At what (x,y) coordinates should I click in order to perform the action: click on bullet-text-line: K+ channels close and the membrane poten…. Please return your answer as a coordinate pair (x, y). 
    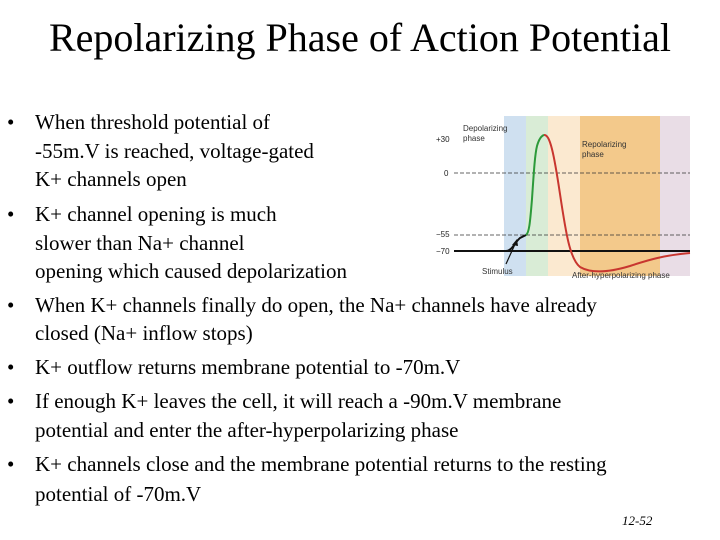
    Looking at the image, I should click on (321, 464).